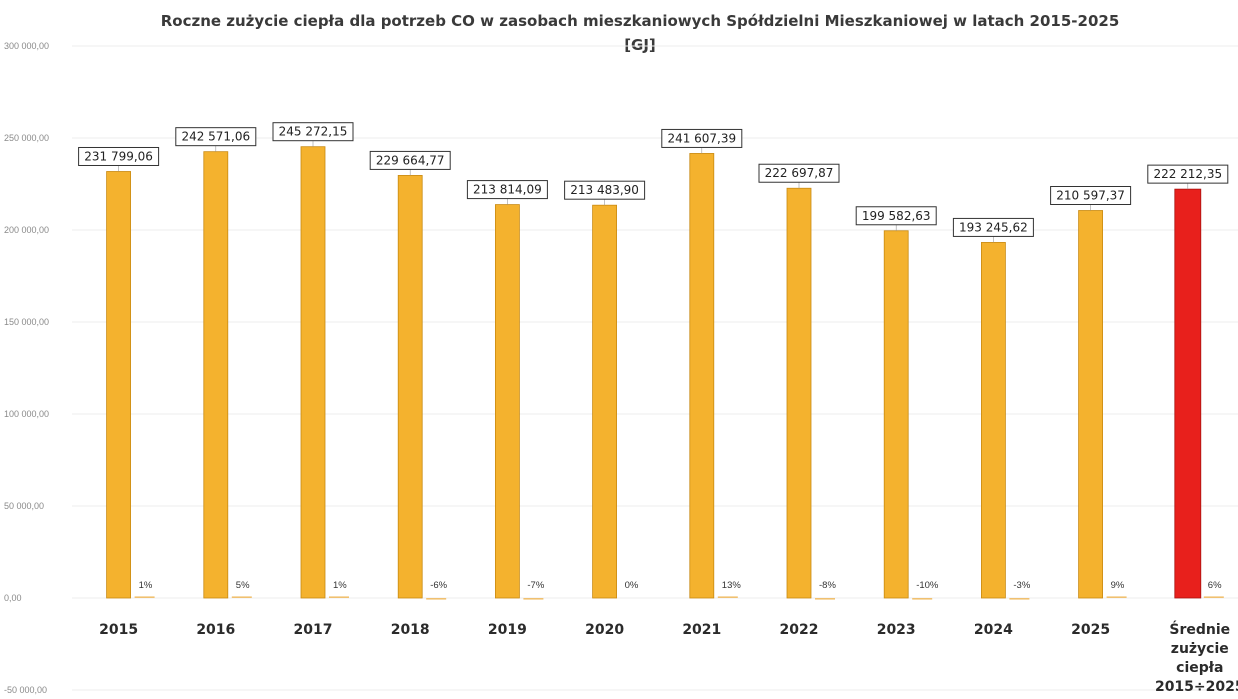 This screenshot has width=1238, height=699. Describe the element at coordinates (13, 598) in the screenshot. I see `y-tick-label: 0,00` at that location.